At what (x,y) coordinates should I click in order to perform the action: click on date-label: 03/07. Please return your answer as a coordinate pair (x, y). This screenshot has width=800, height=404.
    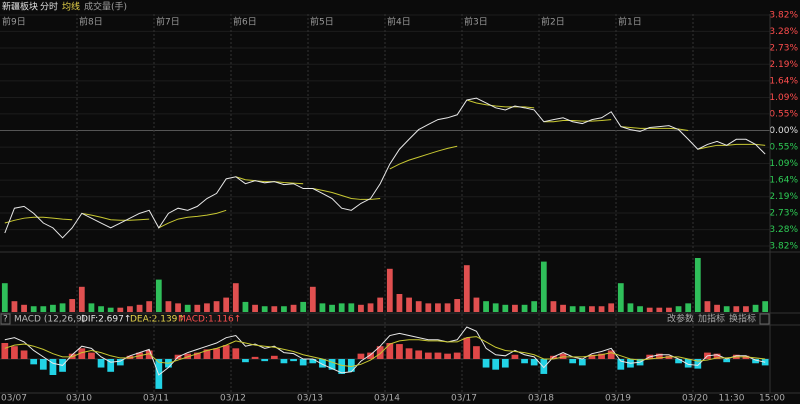
    Looking at the image, I should click on (14, 399).